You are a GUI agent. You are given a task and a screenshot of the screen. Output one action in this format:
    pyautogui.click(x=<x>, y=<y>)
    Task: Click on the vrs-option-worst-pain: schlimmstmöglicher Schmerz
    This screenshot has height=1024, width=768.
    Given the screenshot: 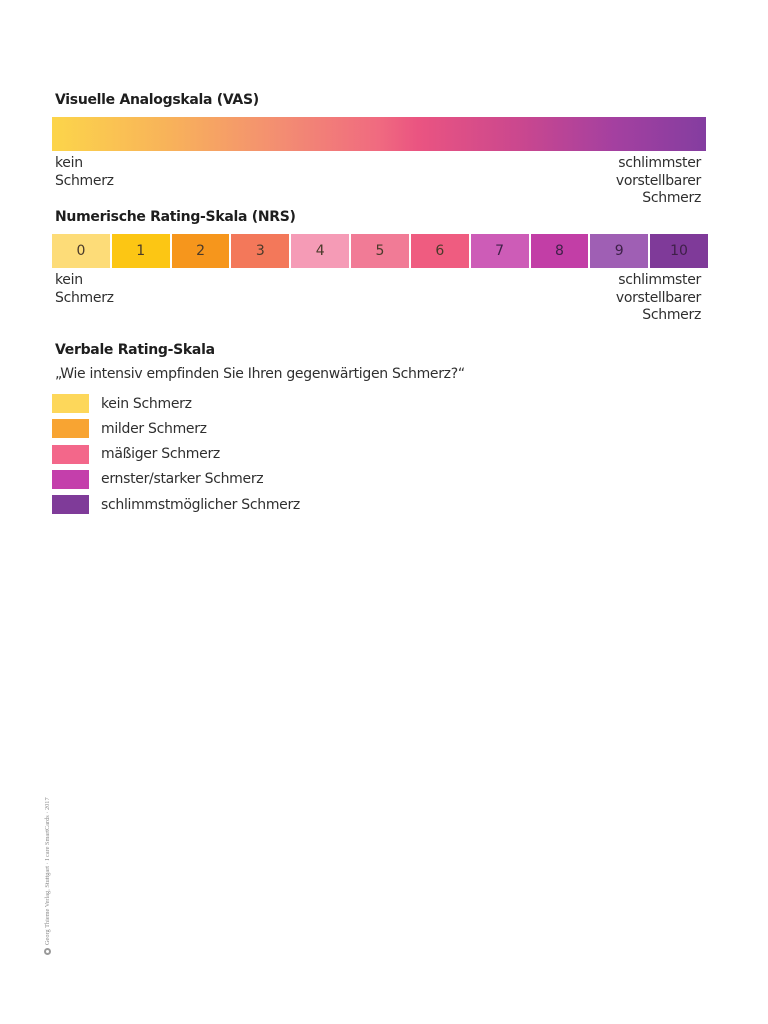 What is the action you would take?
    pyautogui.click(x=176, y=505)
    